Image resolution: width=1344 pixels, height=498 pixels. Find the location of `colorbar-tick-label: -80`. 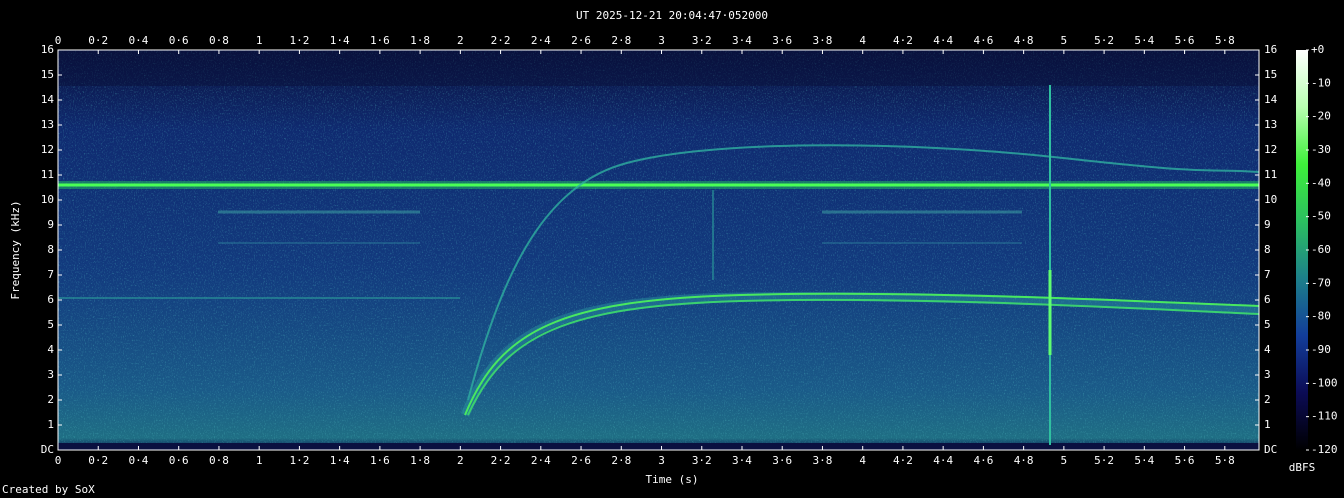

colorbar-tick-label: -80 is located at coordinates (1321, 316).